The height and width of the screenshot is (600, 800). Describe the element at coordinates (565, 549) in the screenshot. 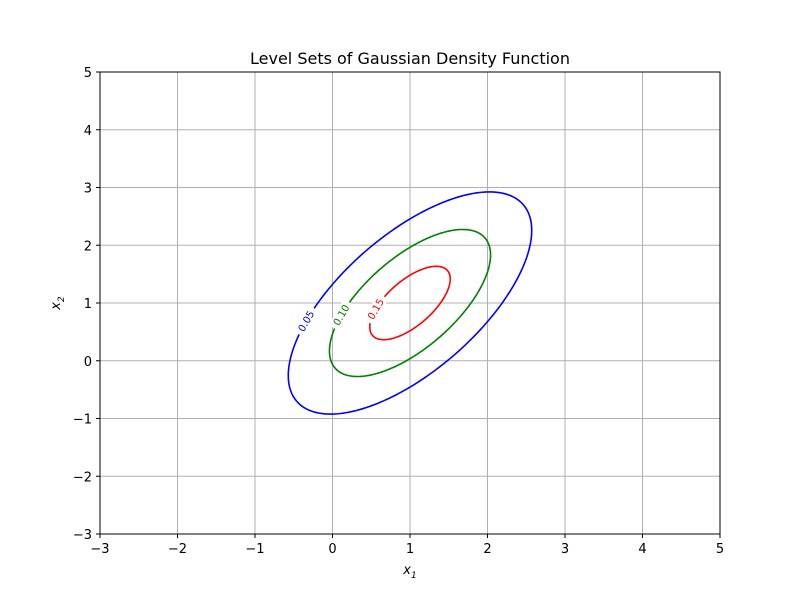

I see `x-tick-label: 3` at that location.